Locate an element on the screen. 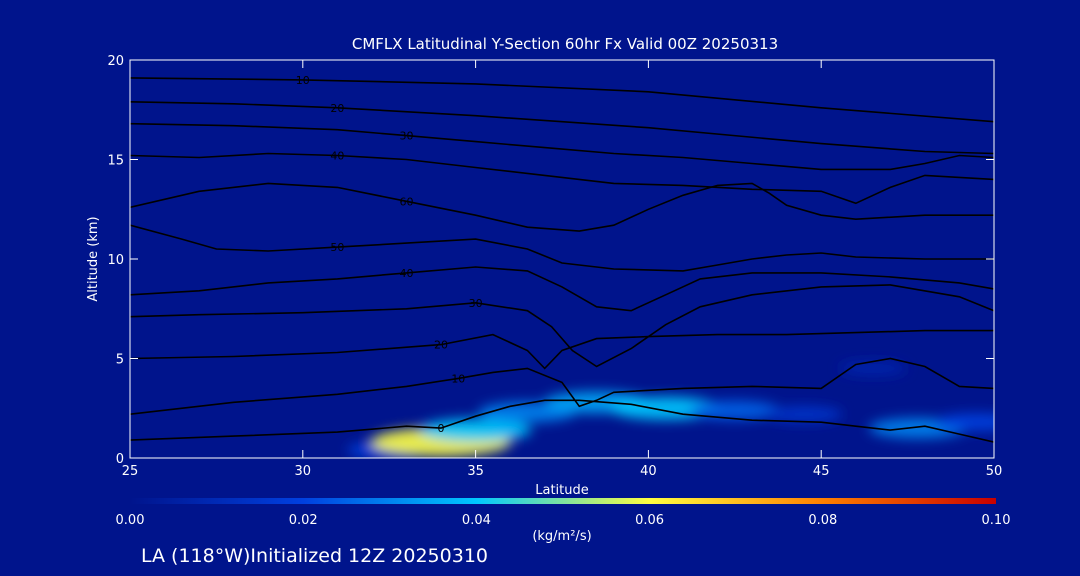 The width and height of the screenshot is (1080, 576). x-tick-label-3: 40 is located at coordinates (648, 471).